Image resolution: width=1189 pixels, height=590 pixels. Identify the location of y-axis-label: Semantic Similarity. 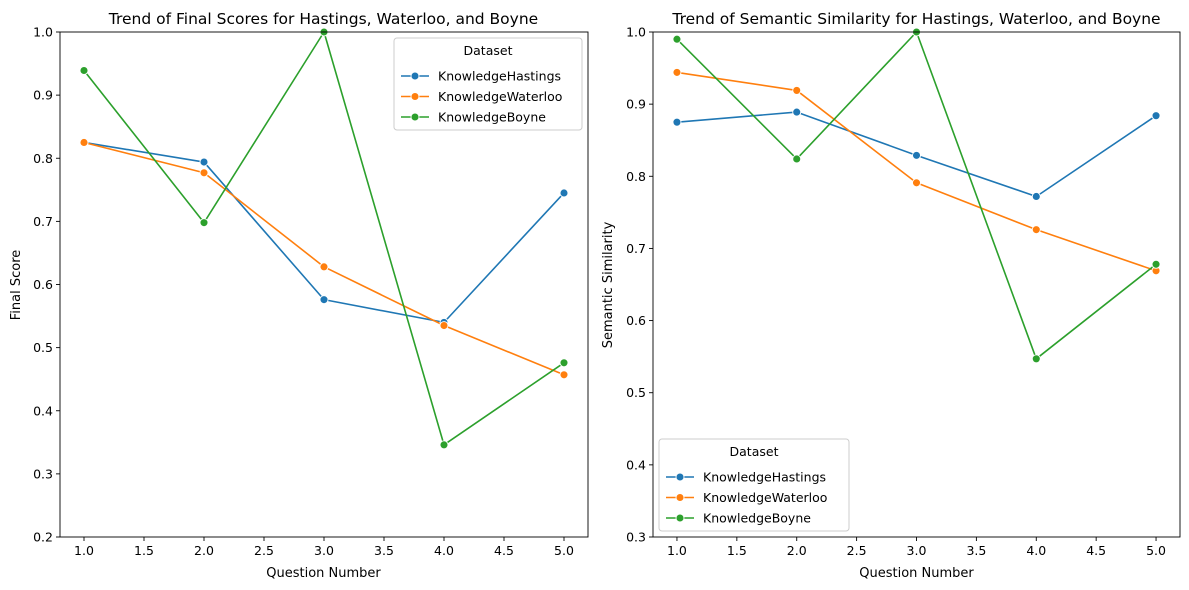
(608, 284).